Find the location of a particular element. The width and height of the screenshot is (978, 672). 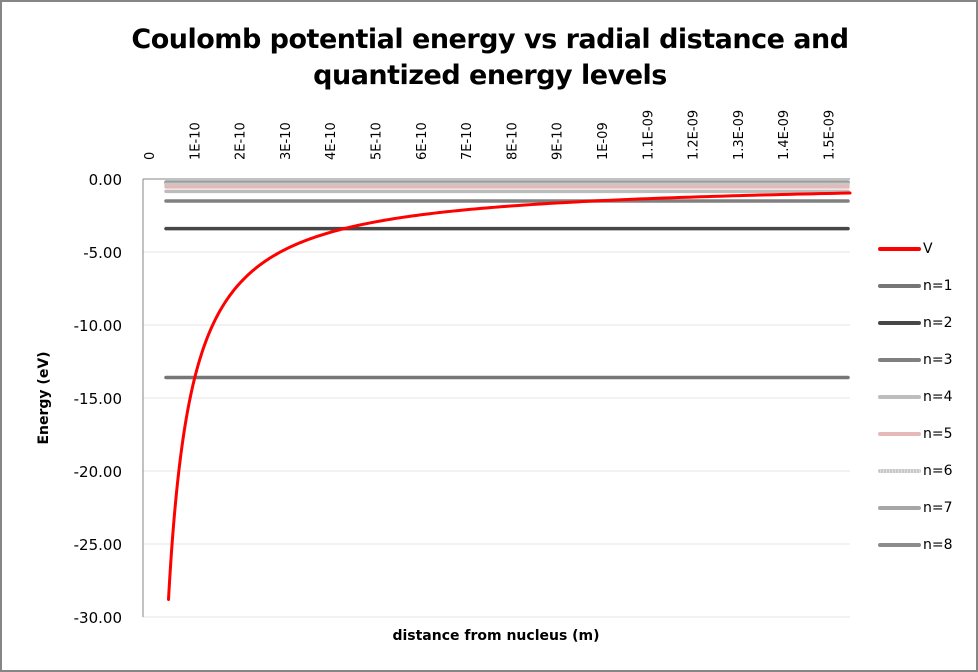

x-tick-label: 1.3E-09 is located at coordinates (739, 135).